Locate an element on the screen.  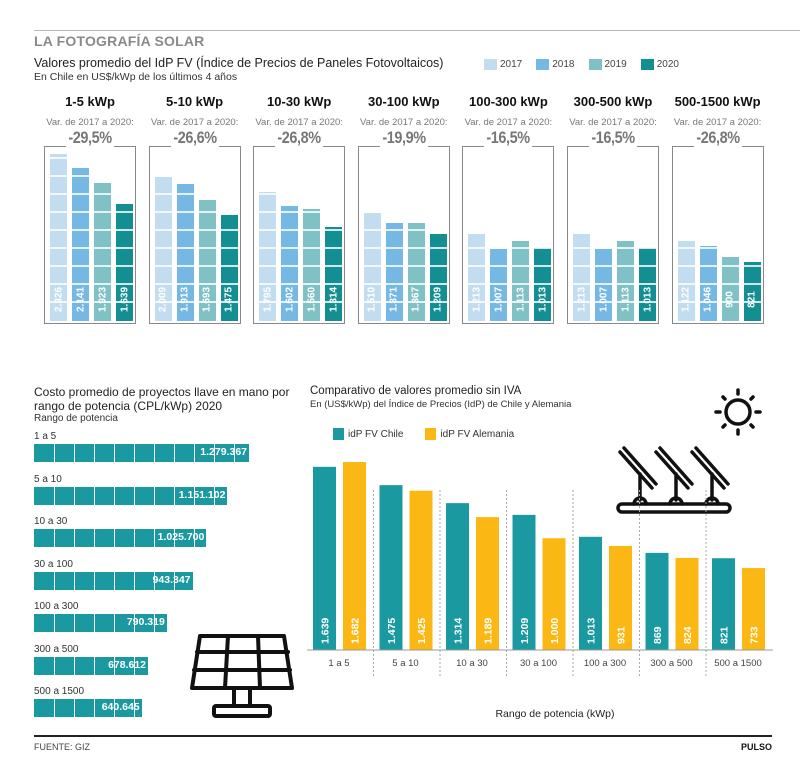
legend-item-2019: 2019 is located at coordinates (607, 64).